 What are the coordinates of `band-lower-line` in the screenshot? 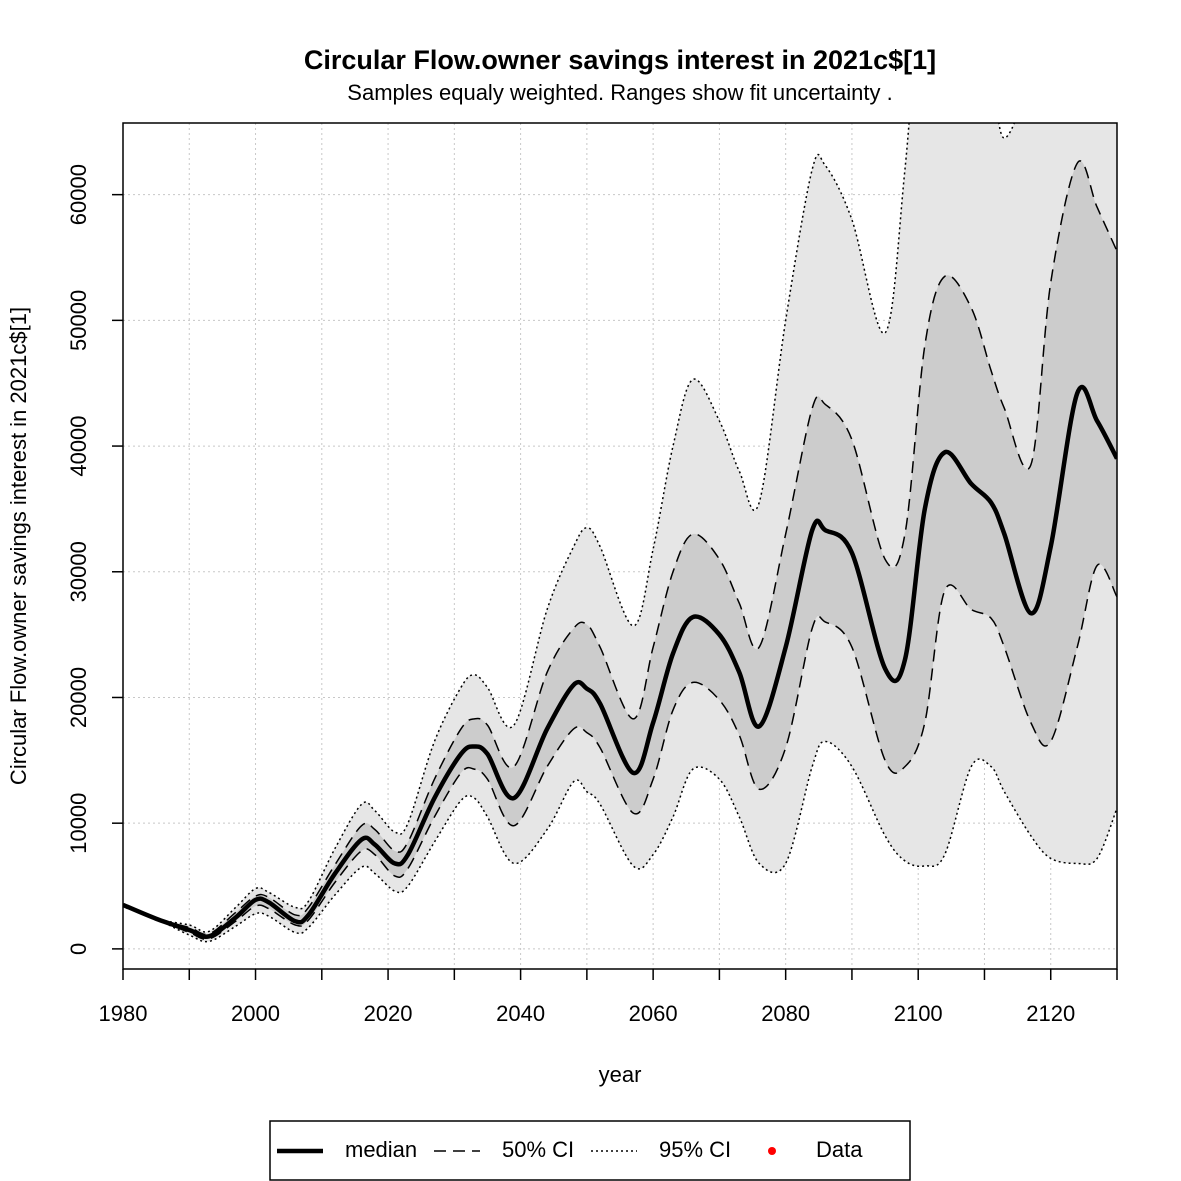 It's located at (620, 841).